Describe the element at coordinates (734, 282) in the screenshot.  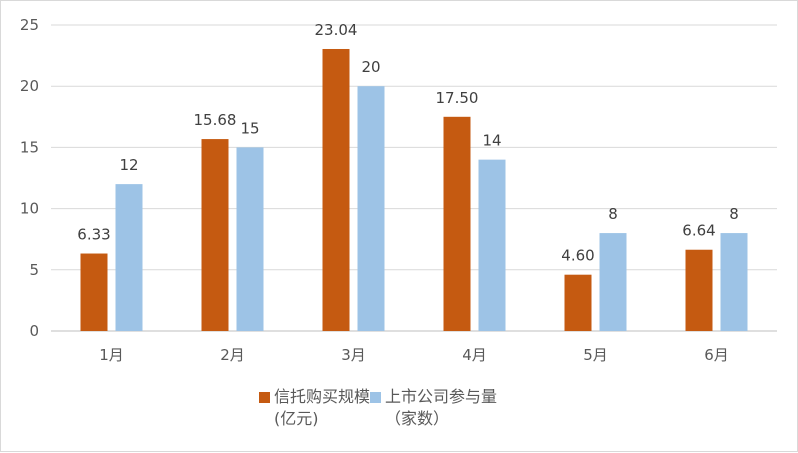
I see `bar-series1-6月` at that location.